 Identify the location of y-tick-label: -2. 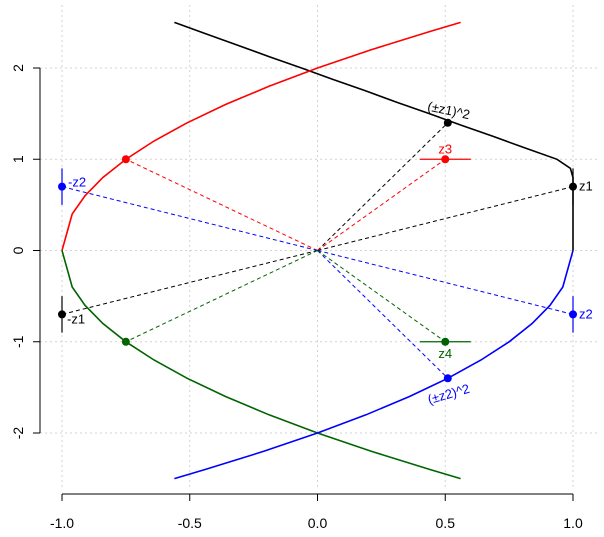
(18, 433).